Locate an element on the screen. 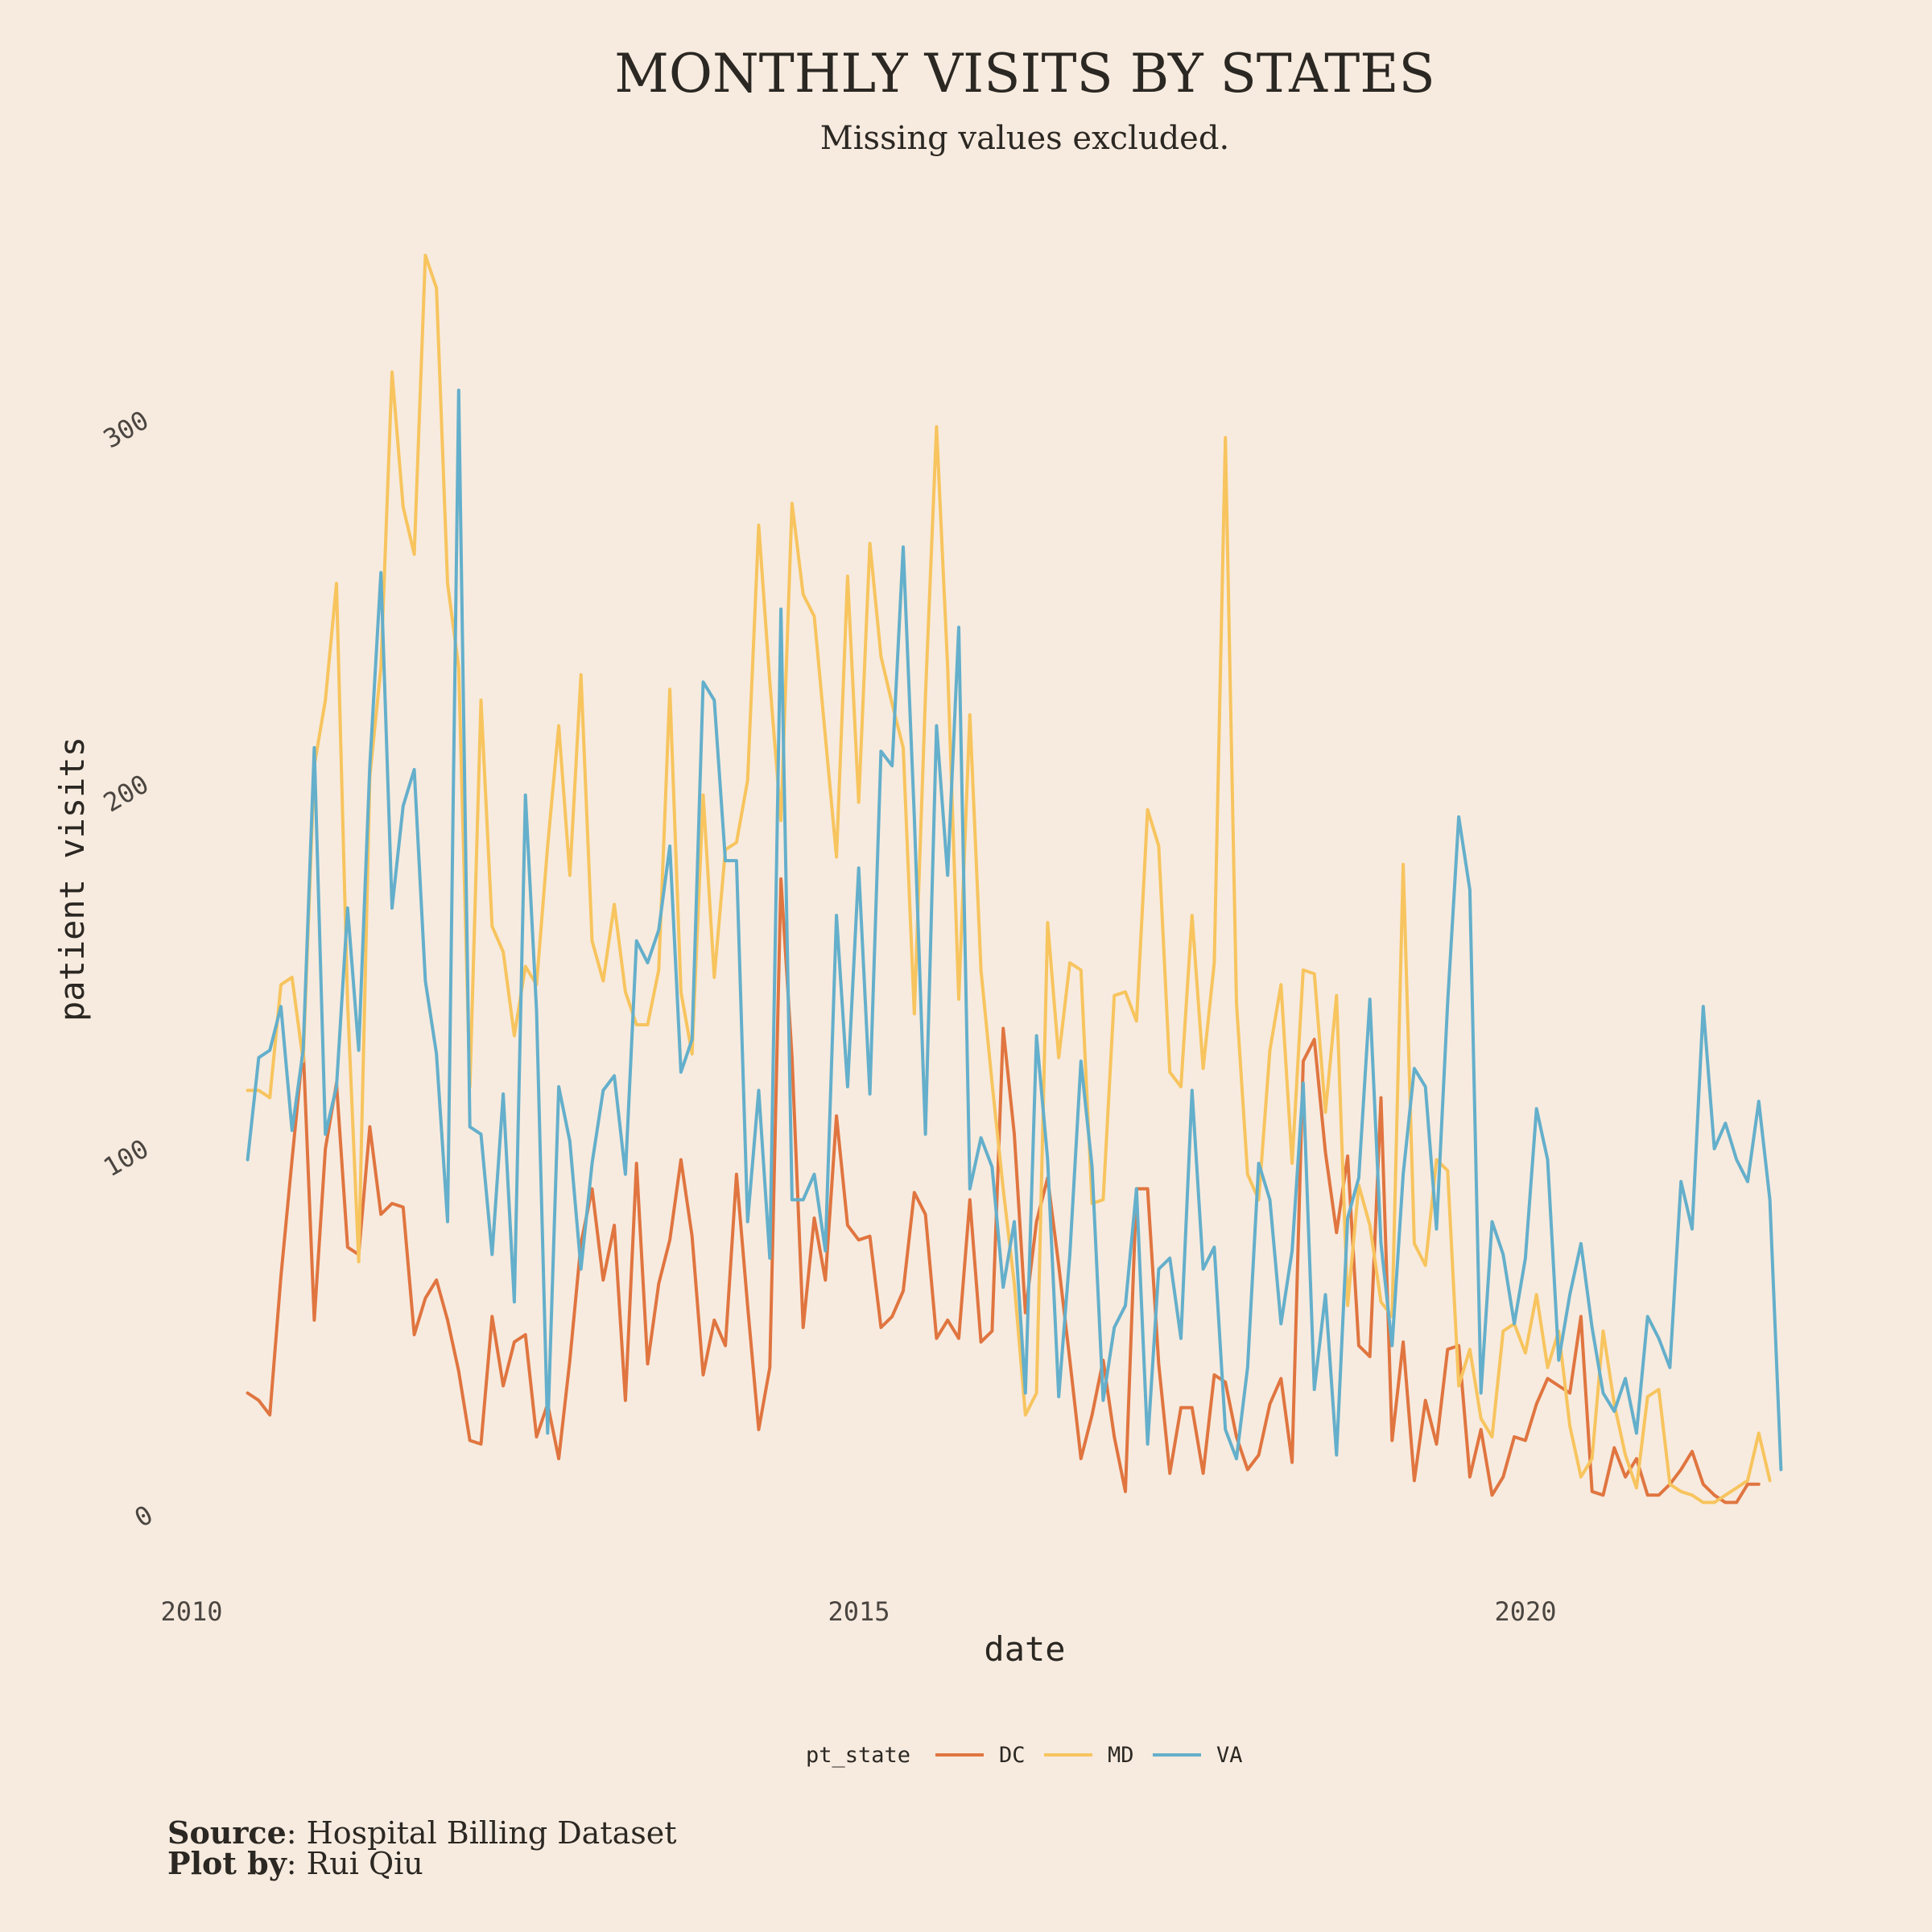 This screenshot has height=1932, width=1932. y-tick-label: 200 is located at coordinates (126, 794).